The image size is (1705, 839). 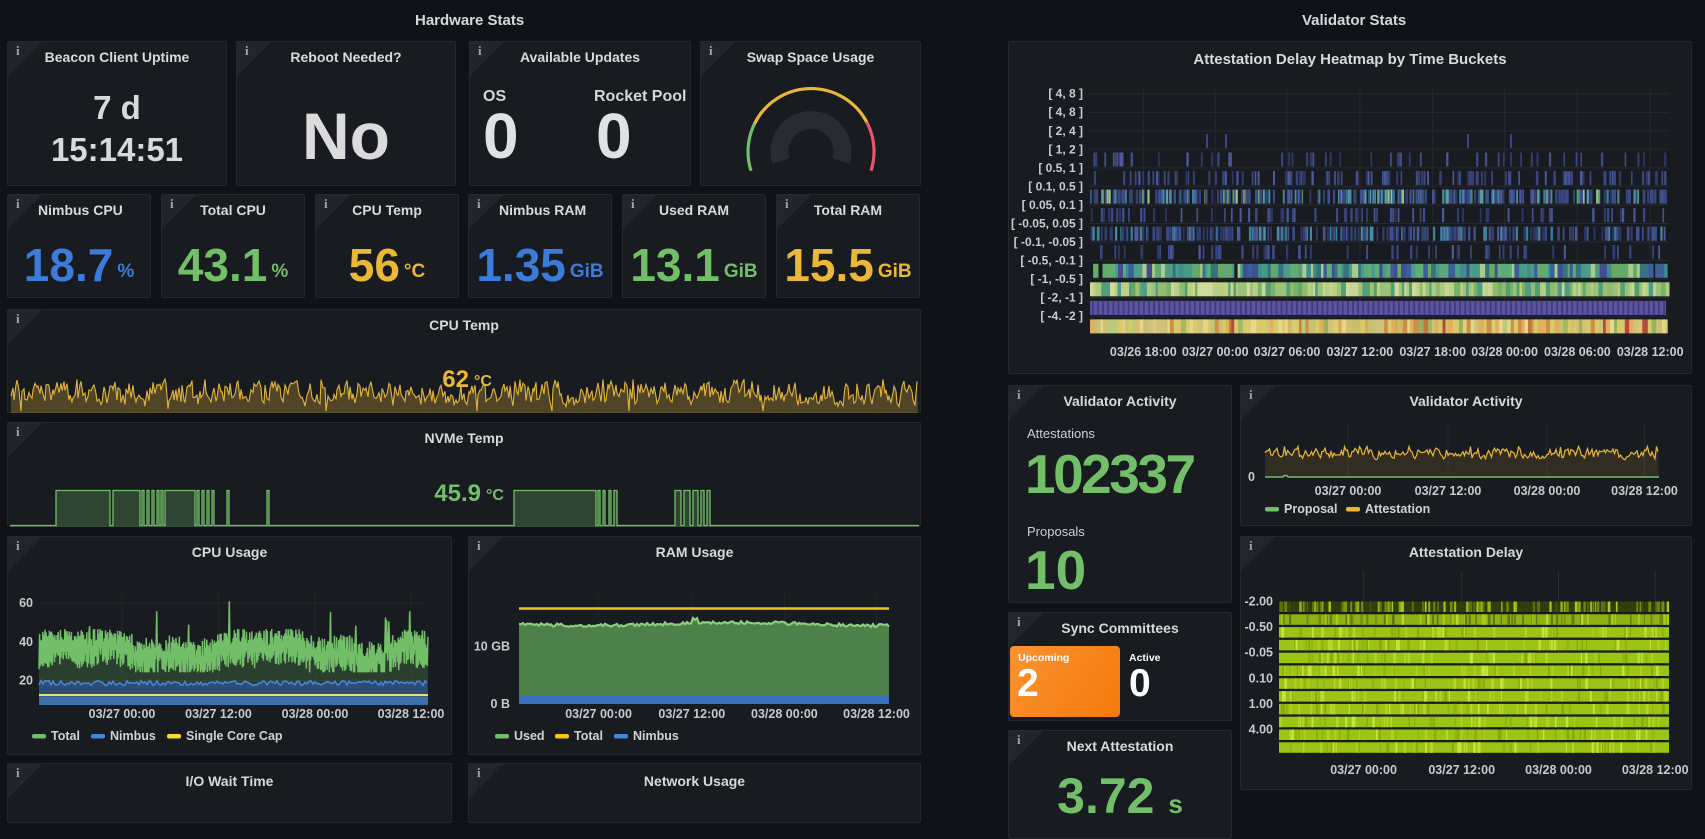 What do you see at coordinates (1048, 242) in the screenshot?
I see `svg-text: [ -0.1, -0.05 ]` at bounding box center [1048, 242].